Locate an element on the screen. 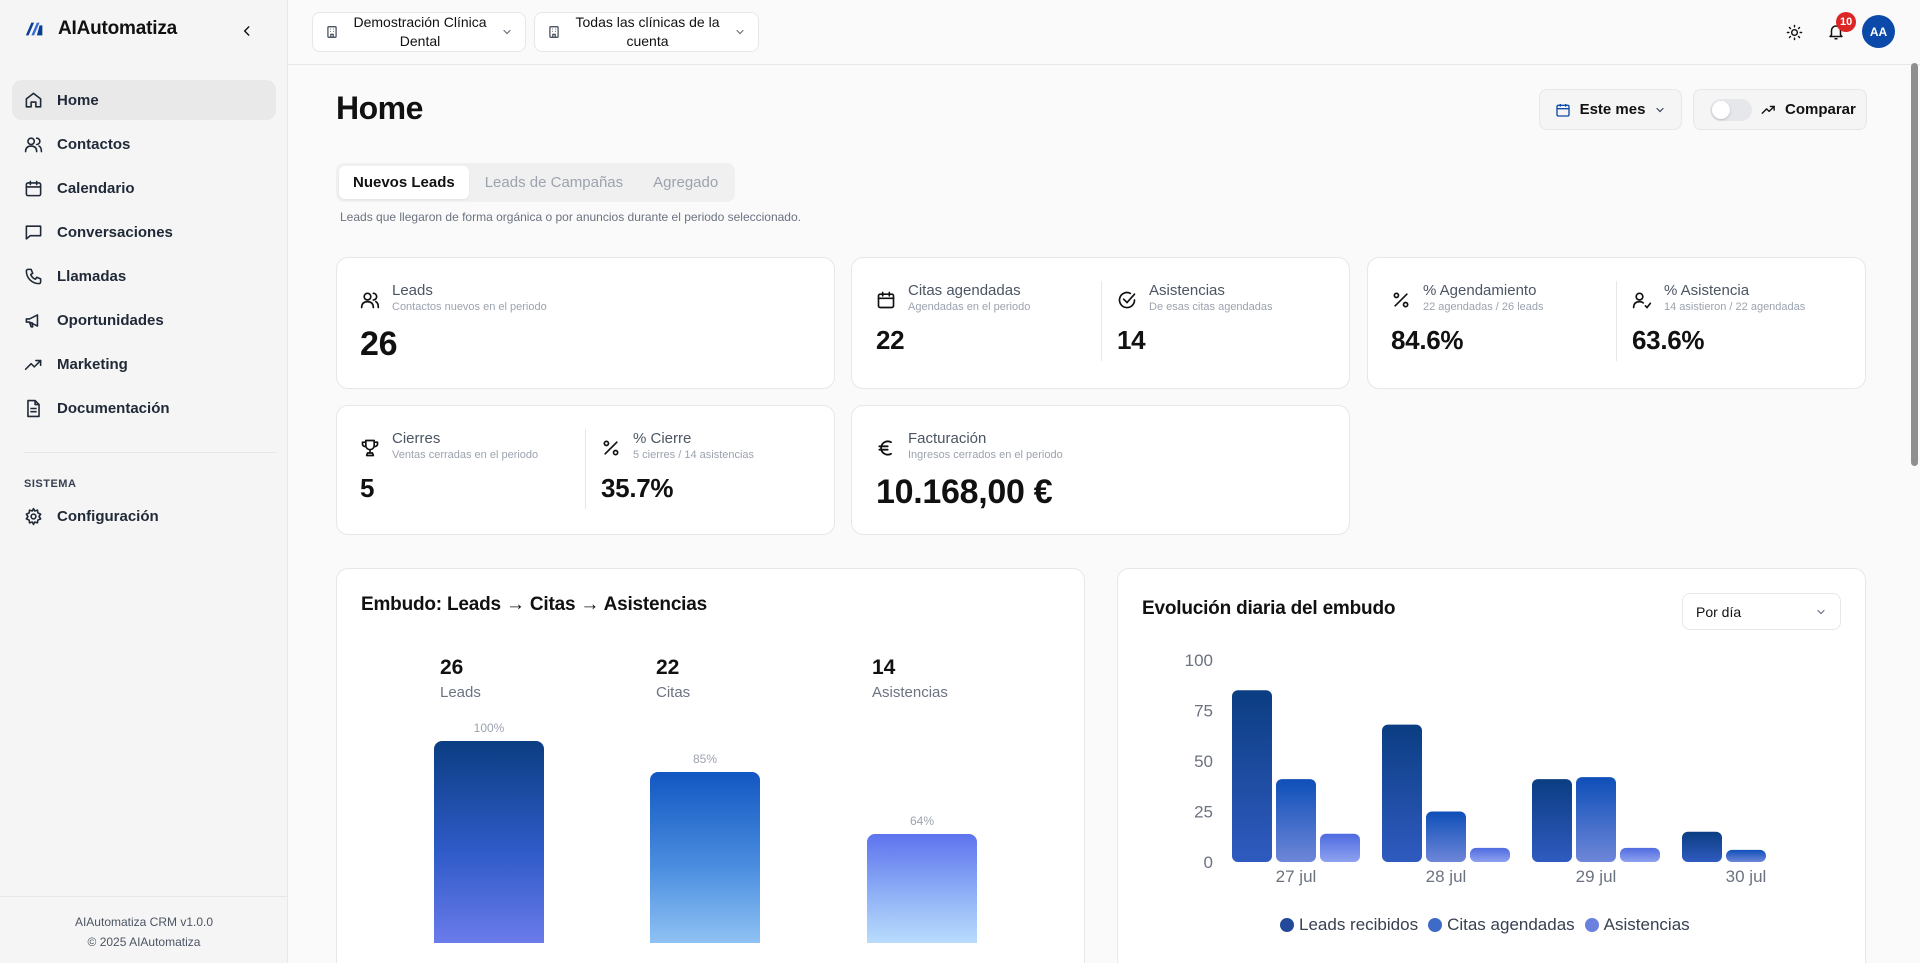 The height and width of the screenshot is (963, 1920). sidebar-system-nav: Configuración is located at coordinates (144, 518).